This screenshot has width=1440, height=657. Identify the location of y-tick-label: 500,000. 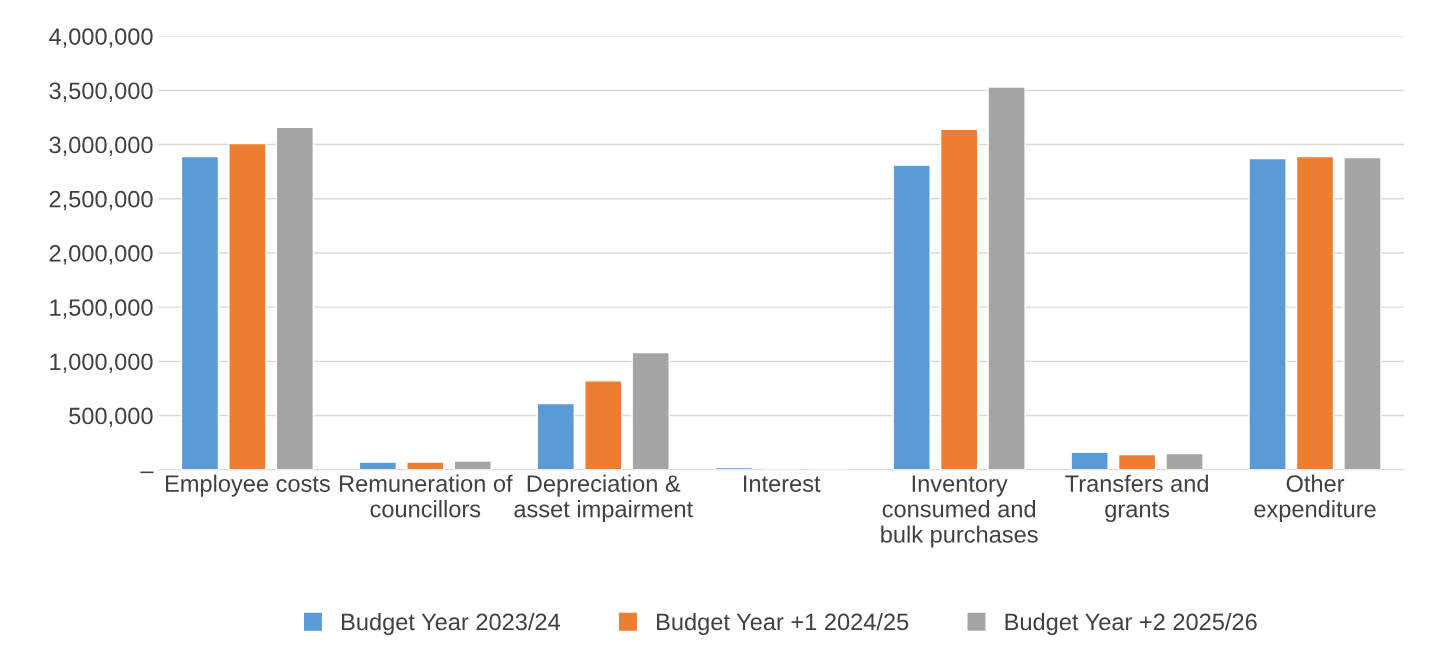
(111, 417).